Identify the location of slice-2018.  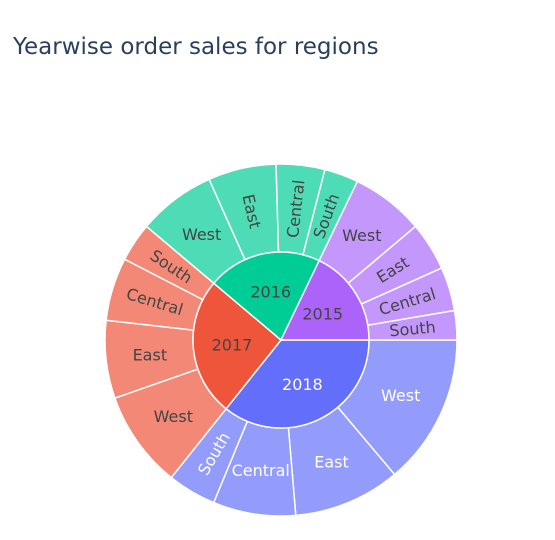
(297, 384).